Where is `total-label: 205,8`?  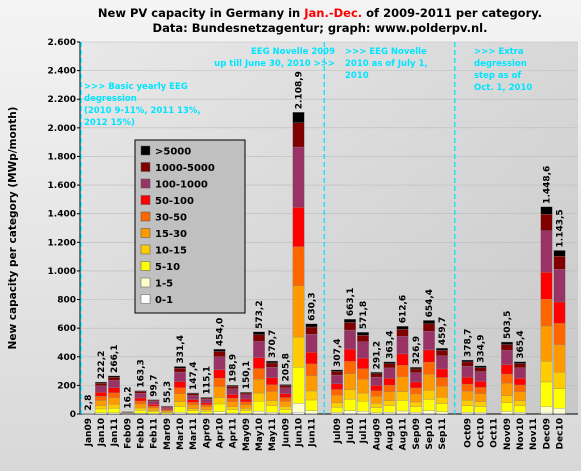
total-label: 205,8 is located at coordinates (287, 367).